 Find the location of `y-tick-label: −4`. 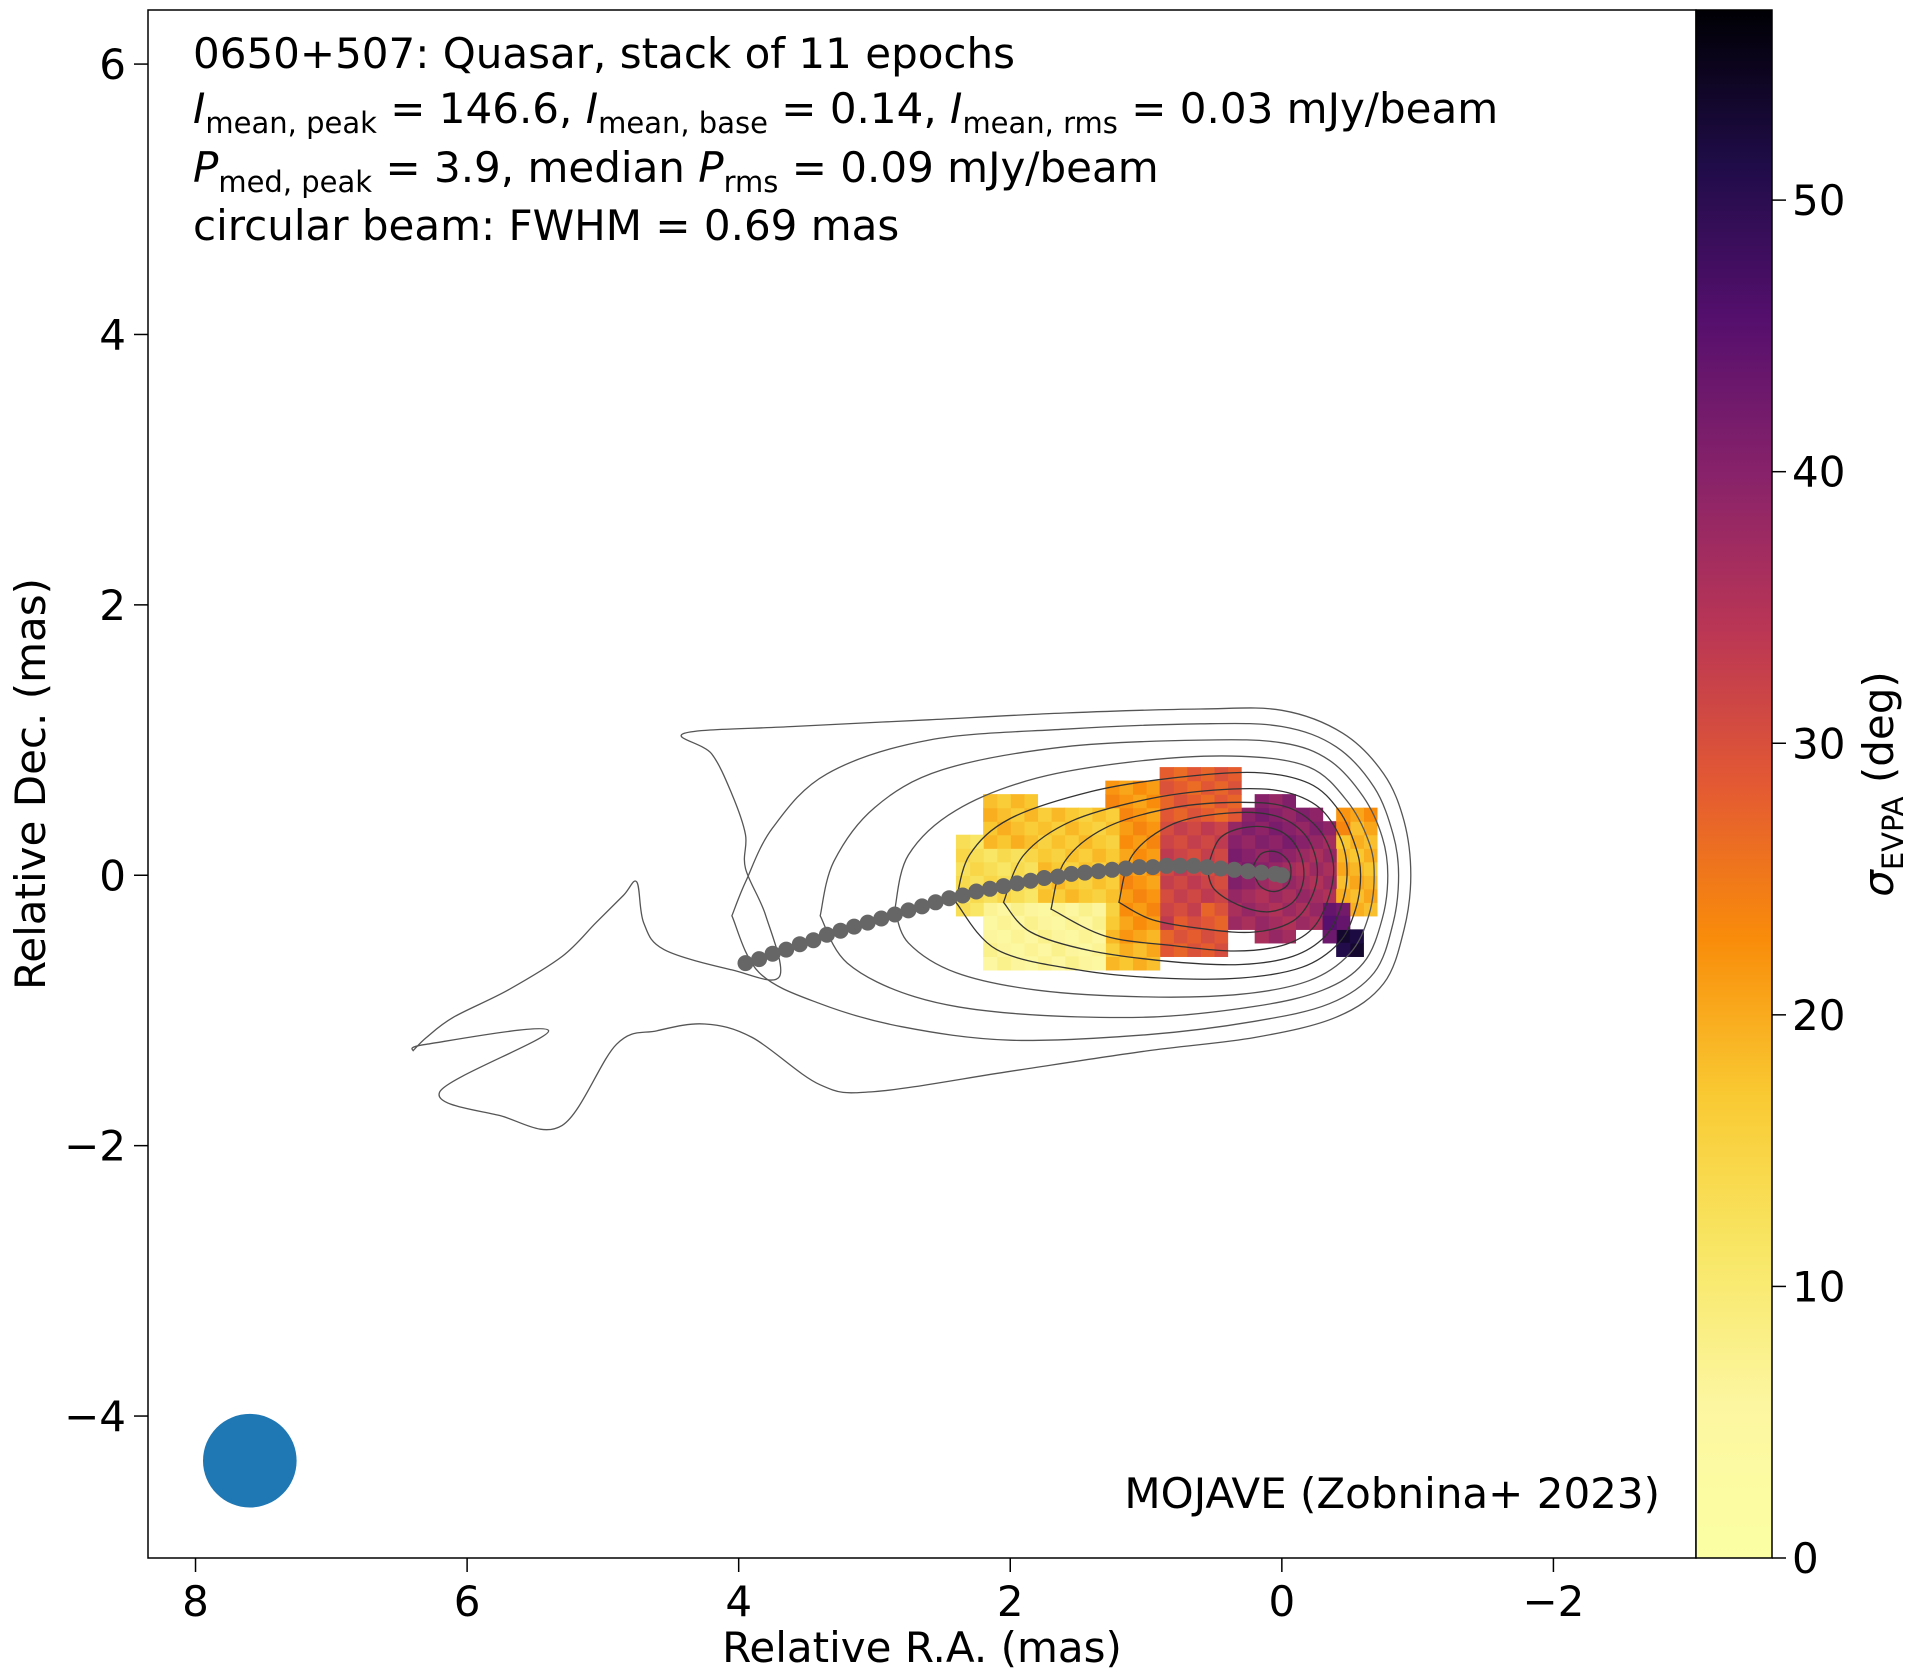

y-tick-label: −4 is located at coordinates (95, 1416).